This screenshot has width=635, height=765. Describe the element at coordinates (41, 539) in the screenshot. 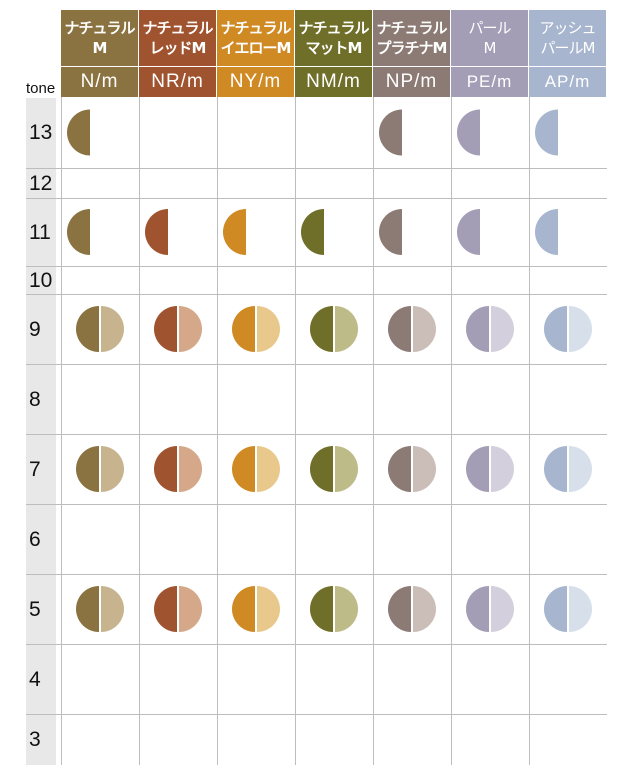

I see `tone-label: 6` at that location.